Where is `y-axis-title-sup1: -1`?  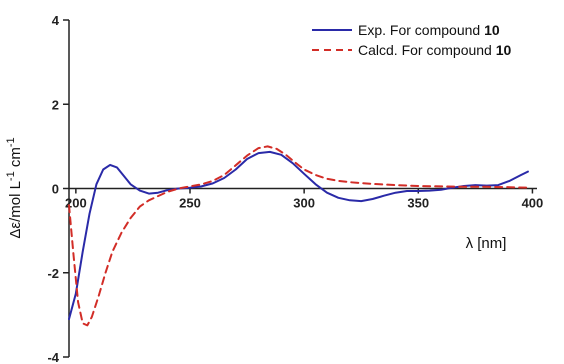
y-axis-title-sup1: -1 is located at coordinates (11, 176).